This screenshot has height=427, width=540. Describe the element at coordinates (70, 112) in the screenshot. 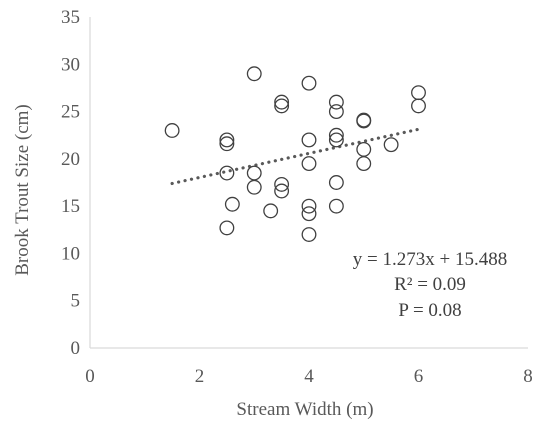

I see `y-tick-label: 25` at that location.